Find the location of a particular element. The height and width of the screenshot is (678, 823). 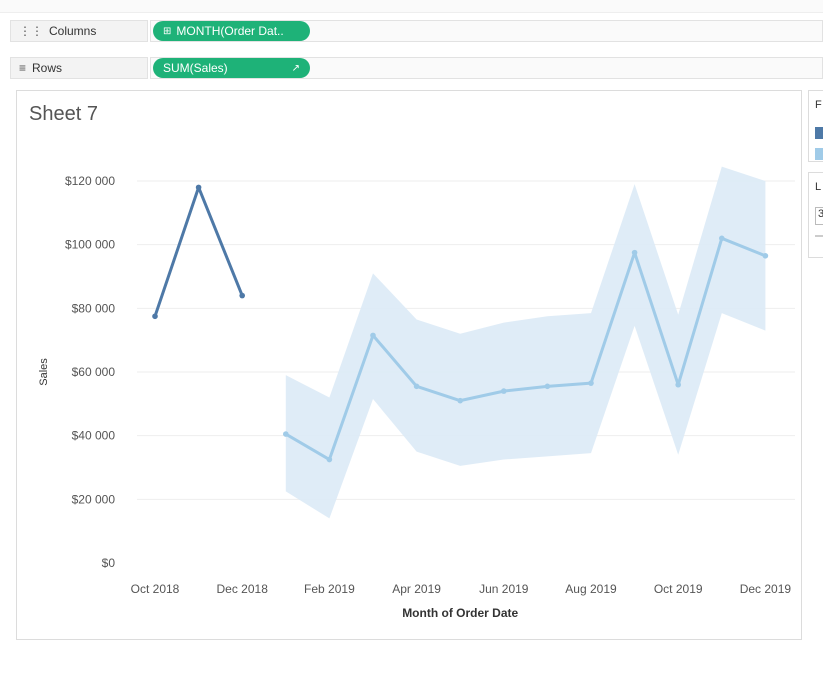

x-tick-label: Dec 2018 is located at coordinates (243, 589).